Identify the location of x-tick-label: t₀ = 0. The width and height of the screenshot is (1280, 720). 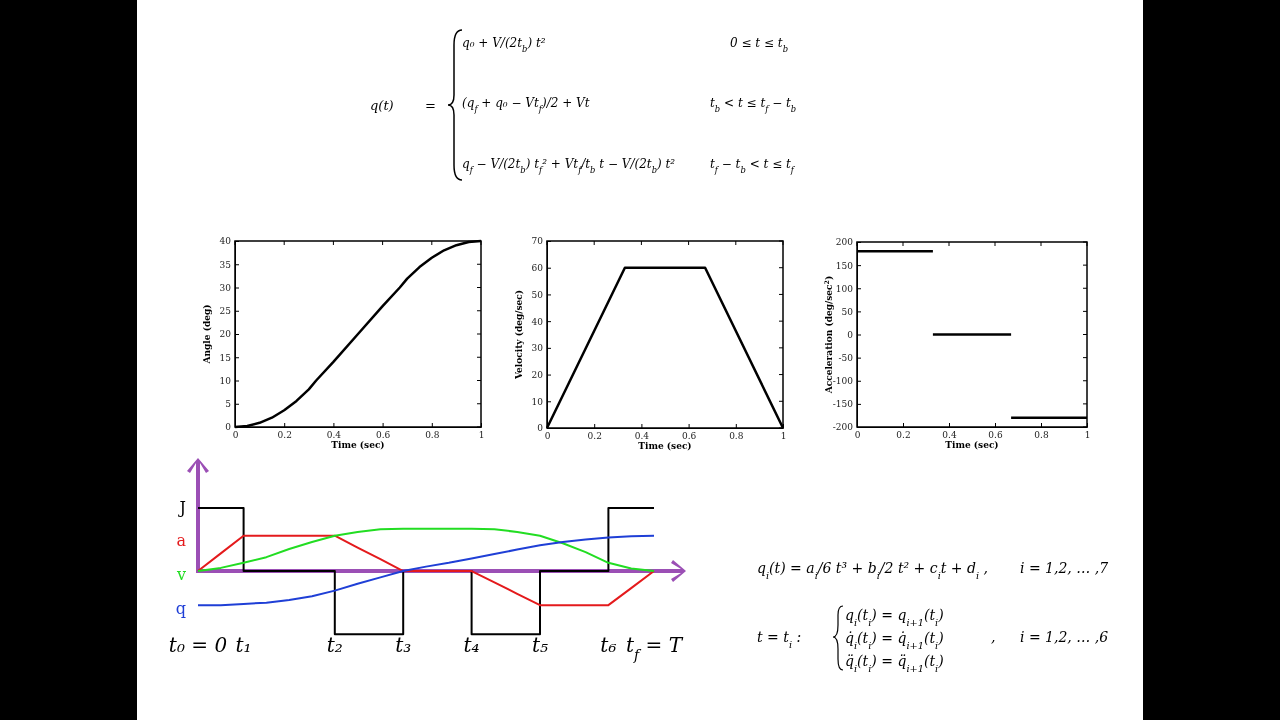
(198, 645).